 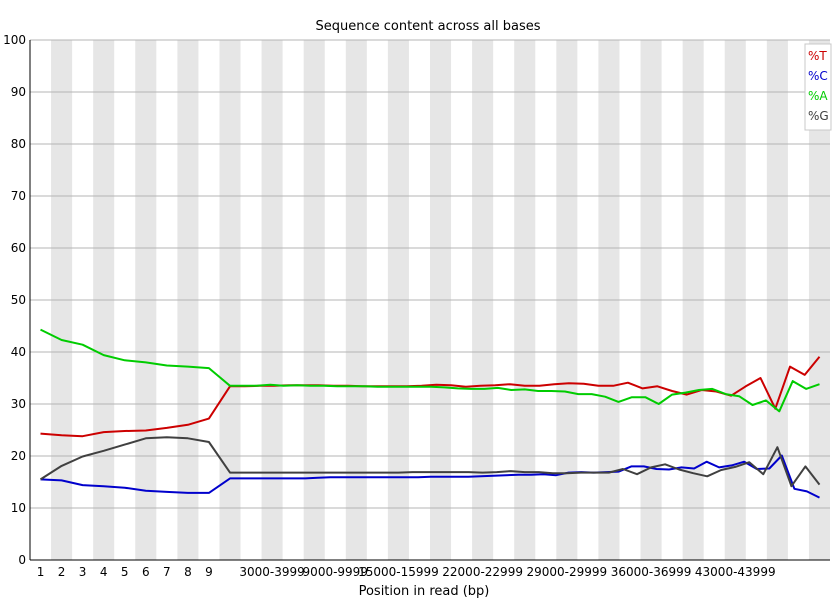 I want to click on y-tick-label: 20, so click(x=18, y=456).